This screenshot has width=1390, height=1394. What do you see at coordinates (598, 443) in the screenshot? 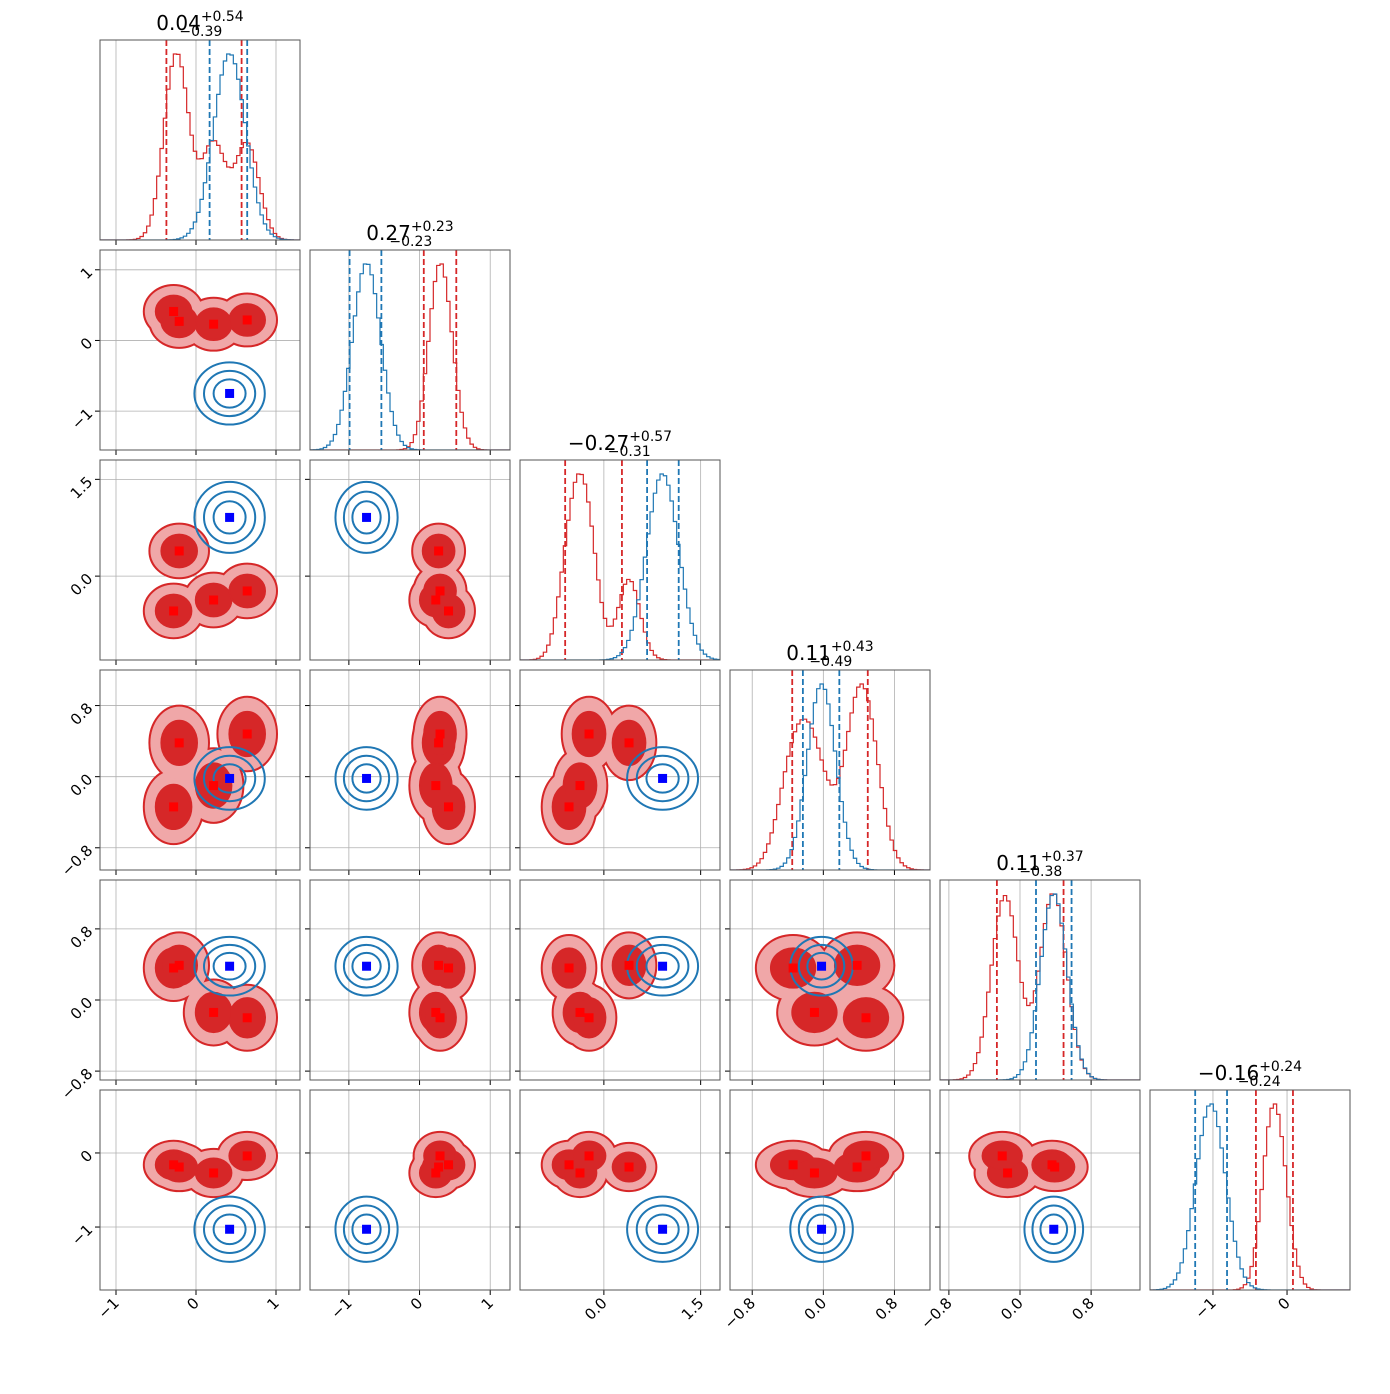
I see `title-median: −0.27` at bounding box center [598, 443].